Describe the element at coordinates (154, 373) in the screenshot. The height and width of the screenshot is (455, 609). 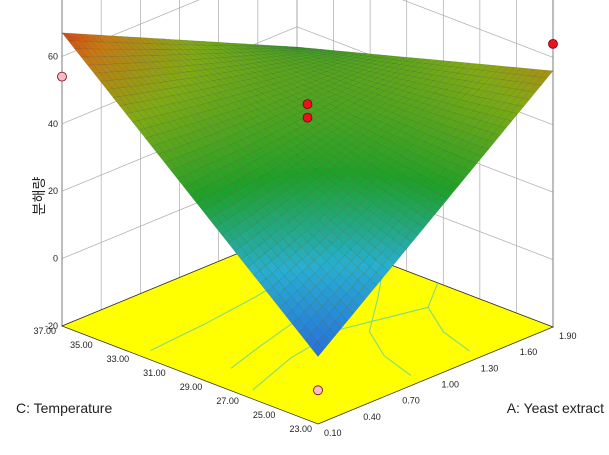
I see `y-tick-label: 31.00` at that location.